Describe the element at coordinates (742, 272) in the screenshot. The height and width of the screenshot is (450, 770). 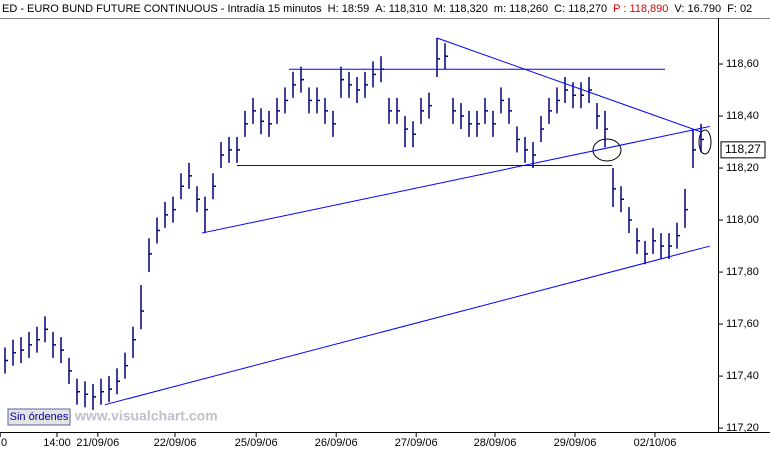
I see `y-tick-label: 117,80` at that location.